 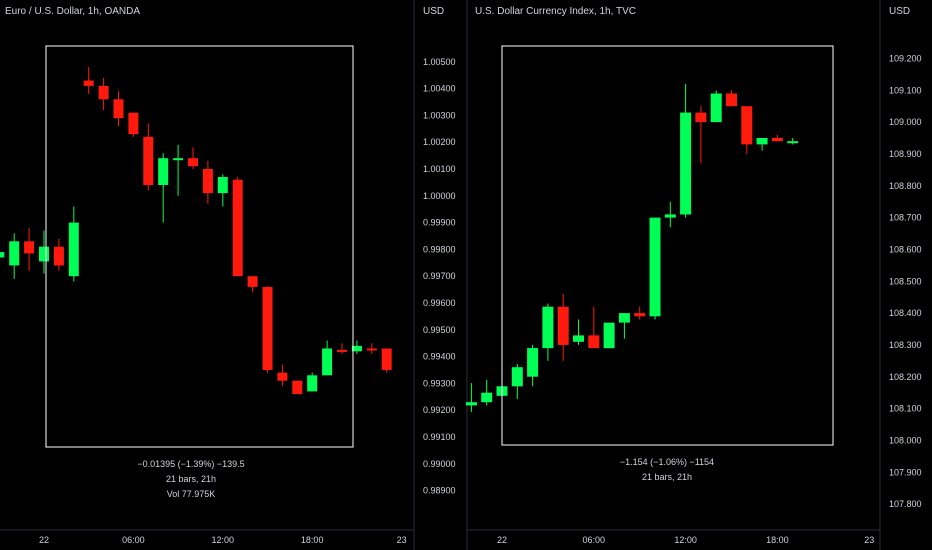 What do you see at coordinates (439, 357) in the screenshot?
I see `price-tick-label: 0.99400` at bounding box center [439, 357].